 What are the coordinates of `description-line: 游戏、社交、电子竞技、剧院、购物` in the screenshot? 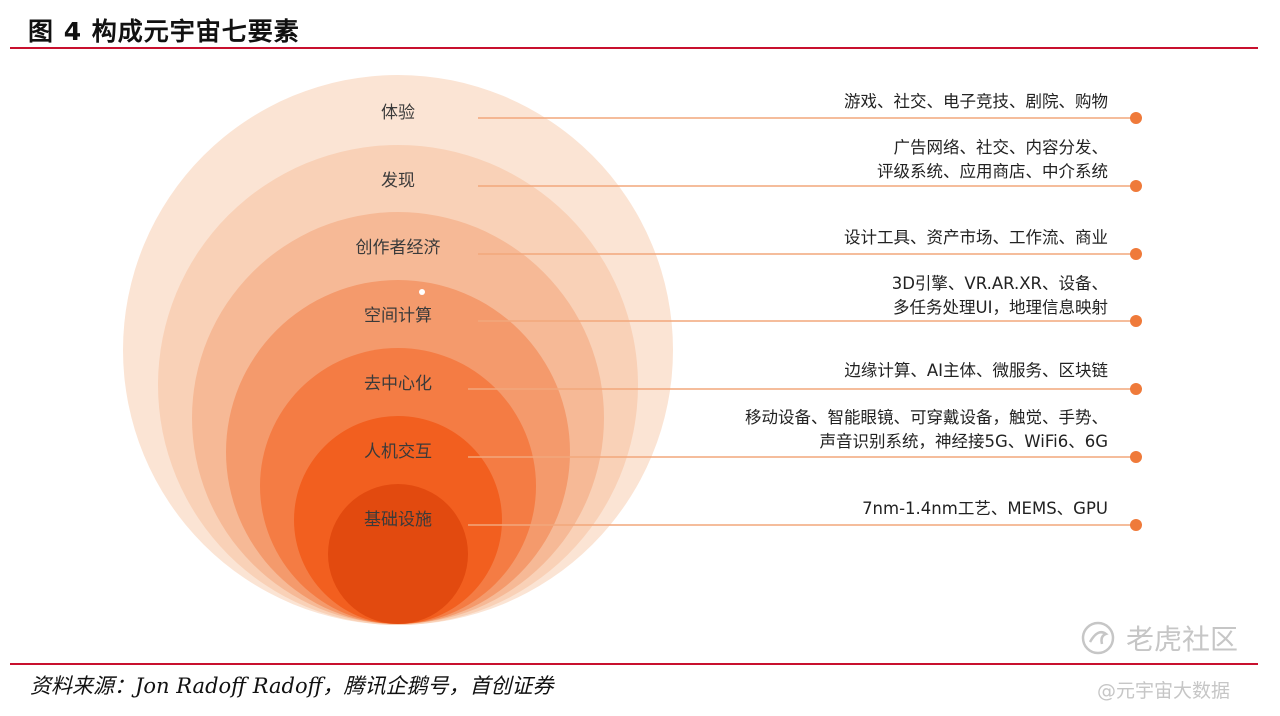 It's located at (976, 101).